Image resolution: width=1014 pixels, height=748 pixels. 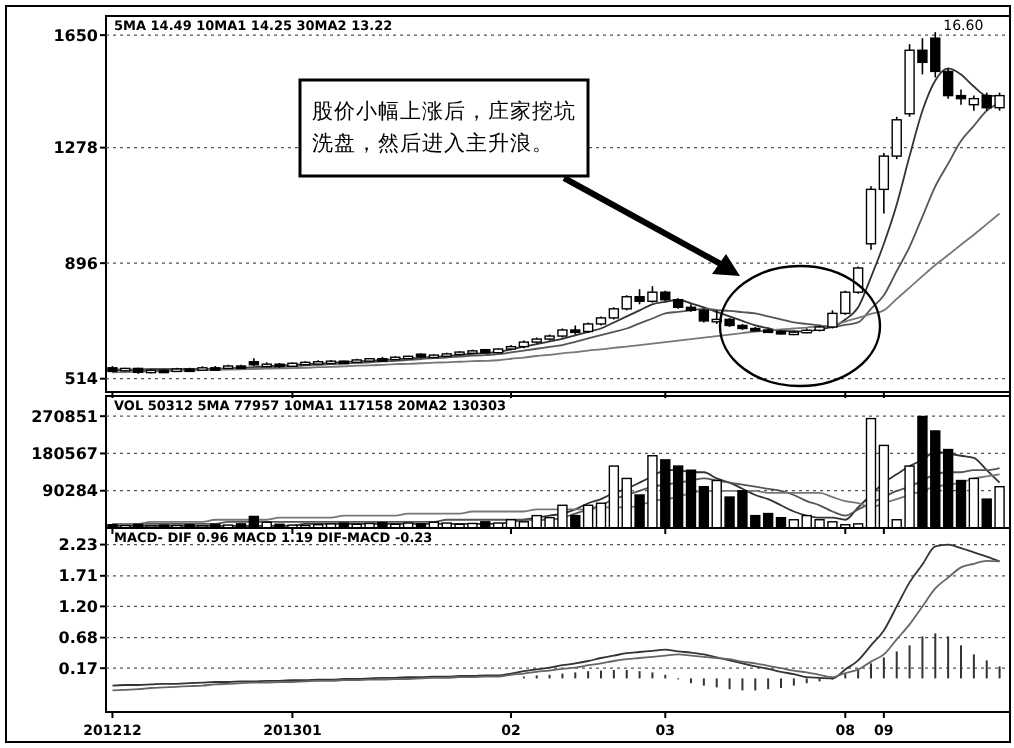 I want to click on y-tick-label: 1.20, so click(x=78, y=607).